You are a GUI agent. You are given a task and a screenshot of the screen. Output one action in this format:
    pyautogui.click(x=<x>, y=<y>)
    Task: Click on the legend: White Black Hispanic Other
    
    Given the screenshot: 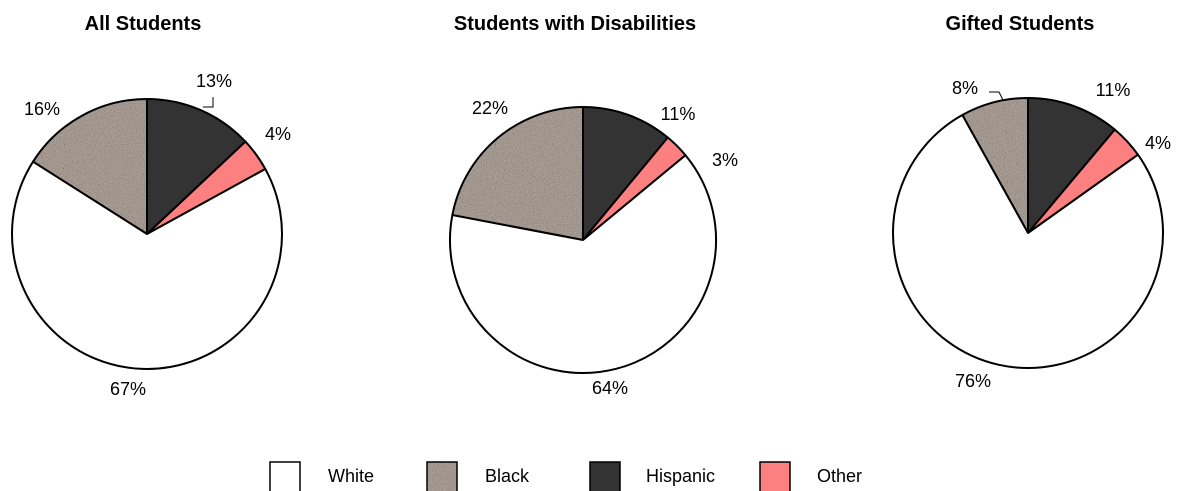 What is the action you would take?
    pyautogui.click(x=565, y=476)
    